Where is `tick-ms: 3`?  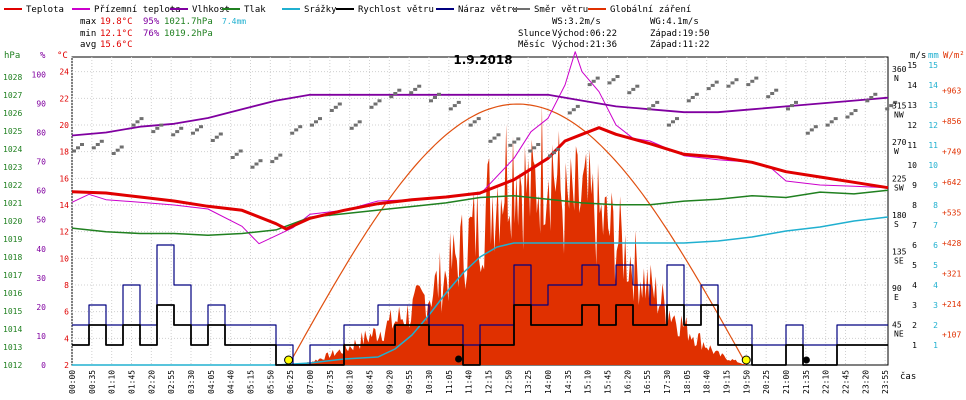
tick-ms: 3 is located at coordinates (914, 305).